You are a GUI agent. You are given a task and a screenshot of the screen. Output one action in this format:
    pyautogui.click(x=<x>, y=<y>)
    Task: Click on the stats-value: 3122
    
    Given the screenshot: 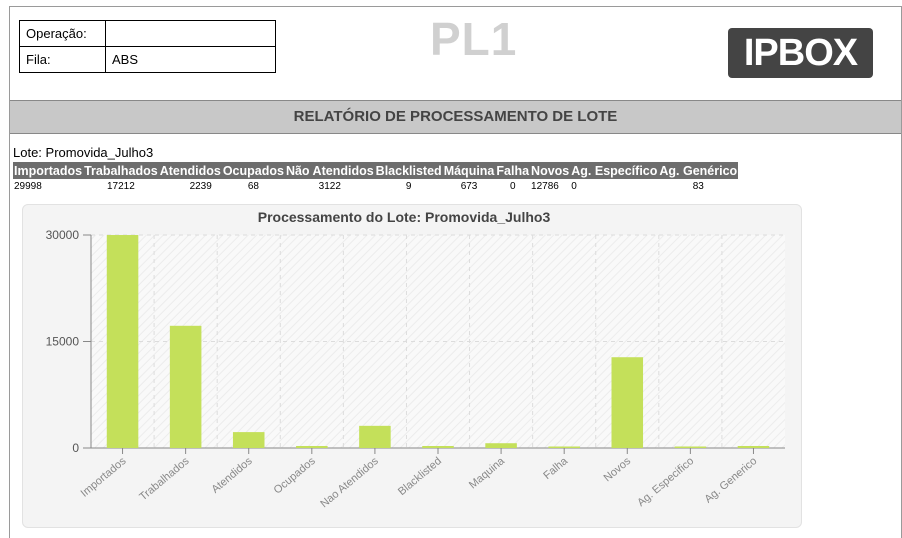 What is the action you would take?
    pyautogui.click(x=329, y=186)
    